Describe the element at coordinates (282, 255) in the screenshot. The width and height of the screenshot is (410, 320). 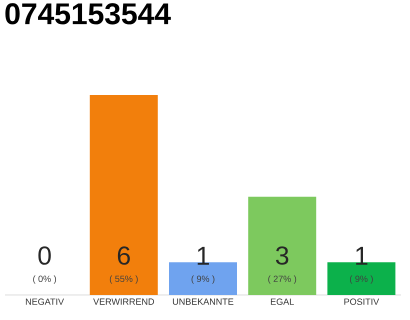
I see `annotation: 3` at that location.